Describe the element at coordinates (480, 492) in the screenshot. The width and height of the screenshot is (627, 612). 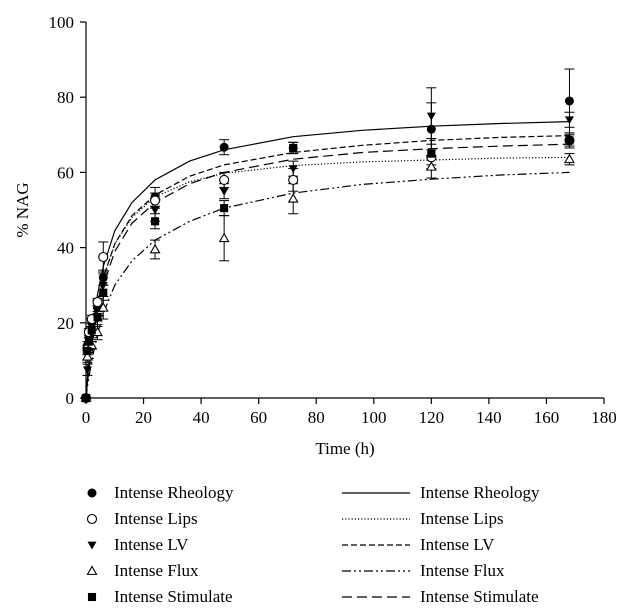
I see `legend-line-label: Intense Rheology` at that location.